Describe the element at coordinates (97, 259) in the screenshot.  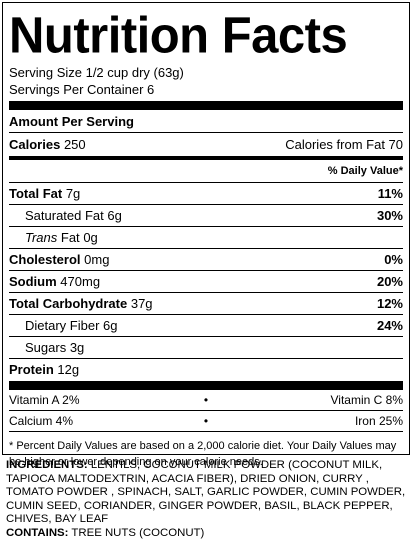
I see `cholesterol-amount: 0mg` at that location.